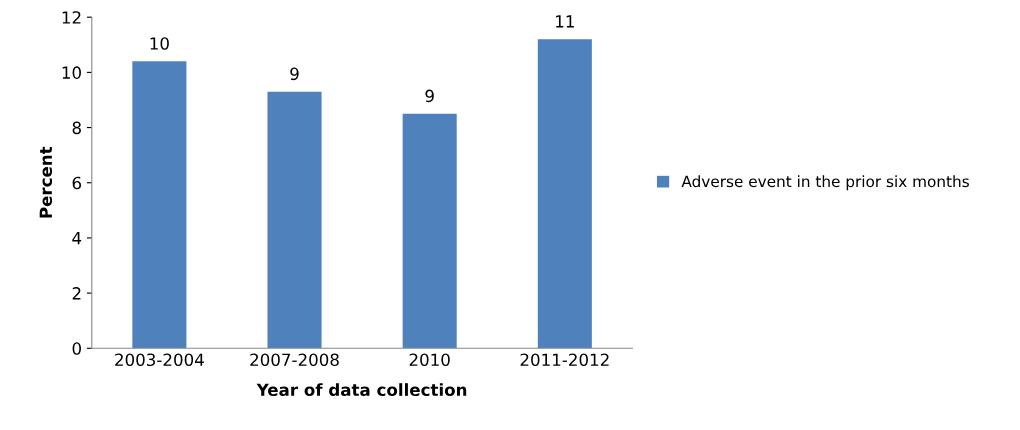  Describe the element at coordinates (46, 182) in the screenshot. I see `y-axis-title: Percent` at that location.